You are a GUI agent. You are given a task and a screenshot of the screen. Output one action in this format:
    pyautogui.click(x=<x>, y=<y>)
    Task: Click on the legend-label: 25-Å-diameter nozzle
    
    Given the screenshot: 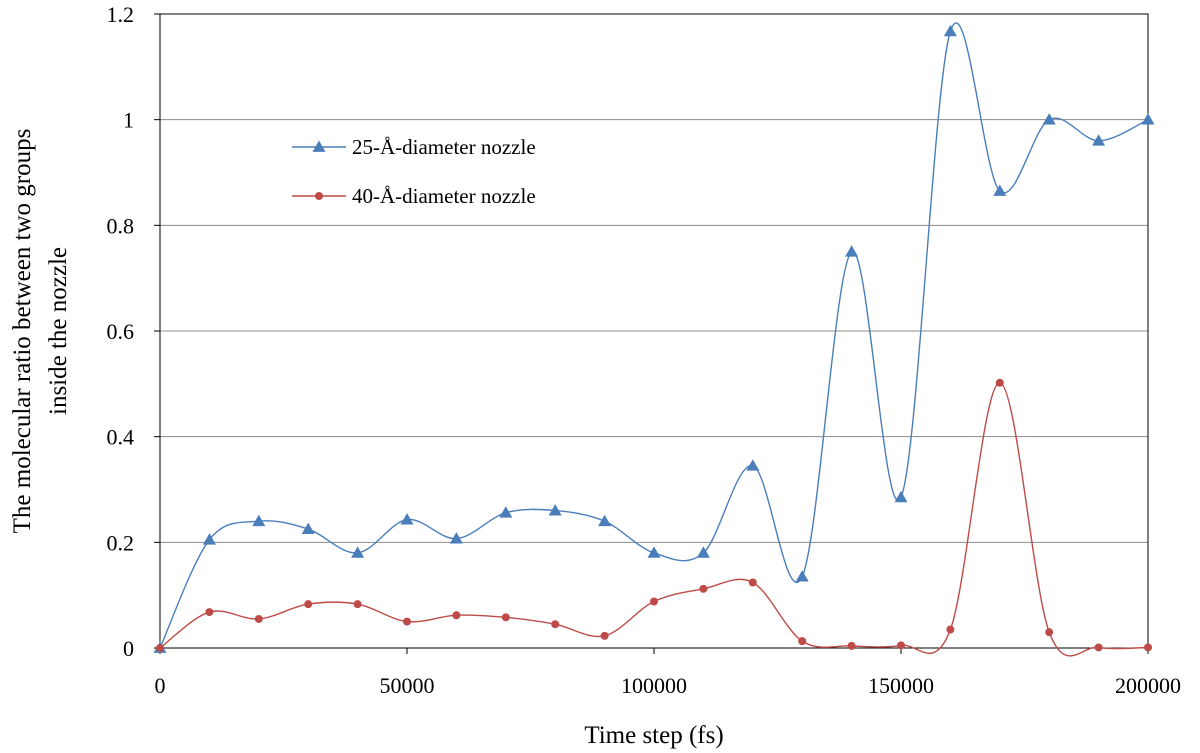 What is the action you would take?
    pyautogui.click(x=444, y=147)
    